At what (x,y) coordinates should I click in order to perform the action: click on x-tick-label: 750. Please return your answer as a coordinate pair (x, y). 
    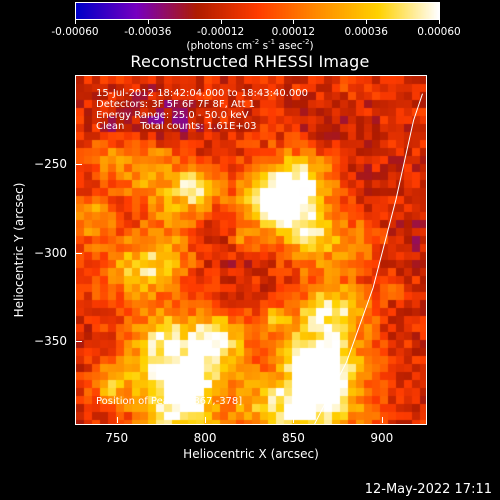
    Looking at the image, I should click on (117, 438).